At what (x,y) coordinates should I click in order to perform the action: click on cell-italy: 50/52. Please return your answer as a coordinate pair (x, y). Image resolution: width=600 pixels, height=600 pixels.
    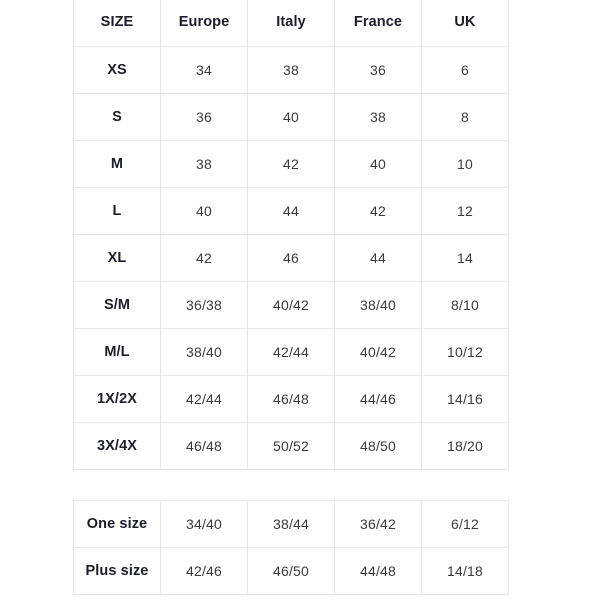
    Looking at the image, I should click on (291, 445).